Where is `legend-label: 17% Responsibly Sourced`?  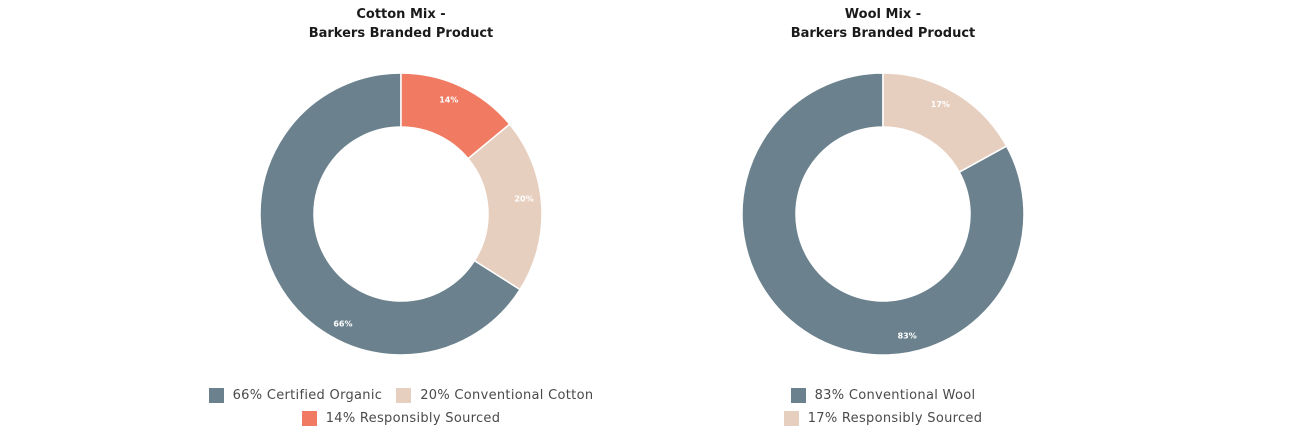
legend-label: 17% Responsibly Sourced is located at coordinates (895, 418).